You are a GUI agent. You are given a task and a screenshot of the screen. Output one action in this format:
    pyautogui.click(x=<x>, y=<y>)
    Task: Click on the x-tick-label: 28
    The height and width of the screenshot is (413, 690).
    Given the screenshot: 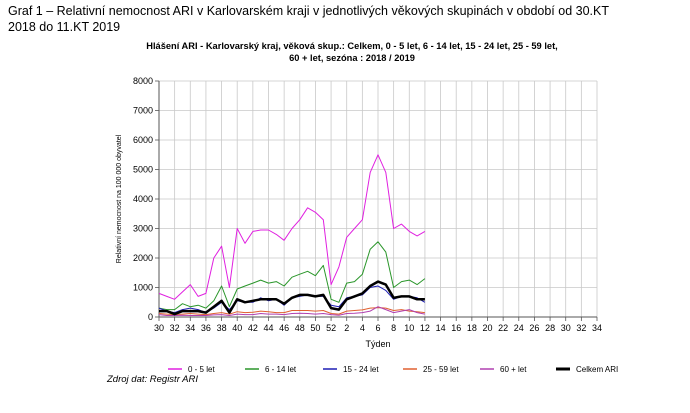 What is the action you would take?
    pyautogui.click(x=550, y=328)
    